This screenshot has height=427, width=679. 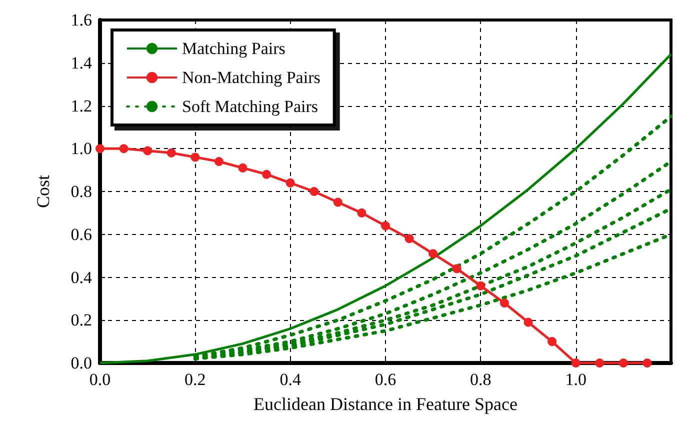 What do you see at coordinates (81, 234) in the screenshot?
I see `y-tick-label: 0.6` at bounding box center [81, 234].